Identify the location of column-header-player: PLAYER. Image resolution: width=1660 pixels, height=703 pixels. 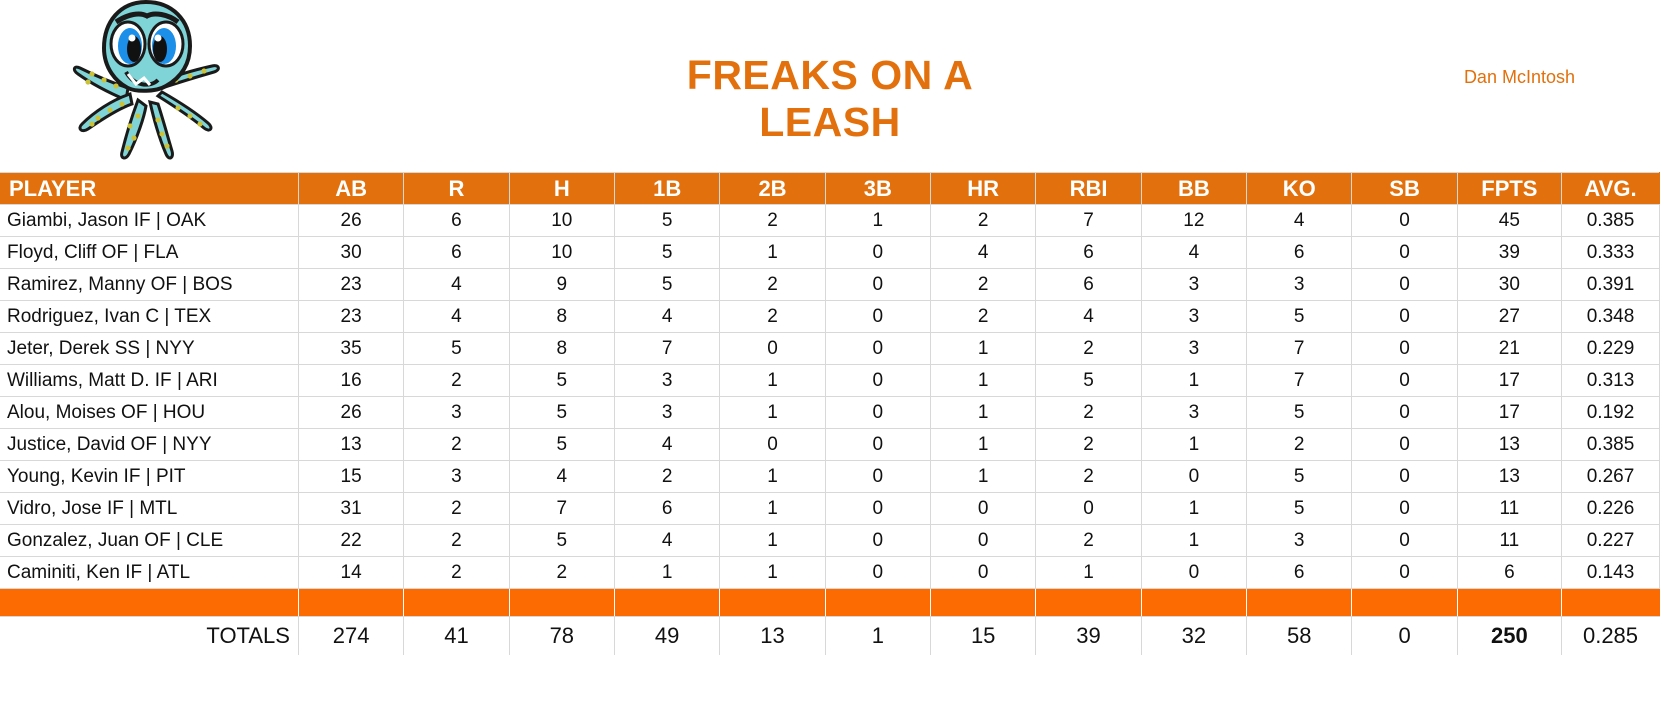
(149, 188).